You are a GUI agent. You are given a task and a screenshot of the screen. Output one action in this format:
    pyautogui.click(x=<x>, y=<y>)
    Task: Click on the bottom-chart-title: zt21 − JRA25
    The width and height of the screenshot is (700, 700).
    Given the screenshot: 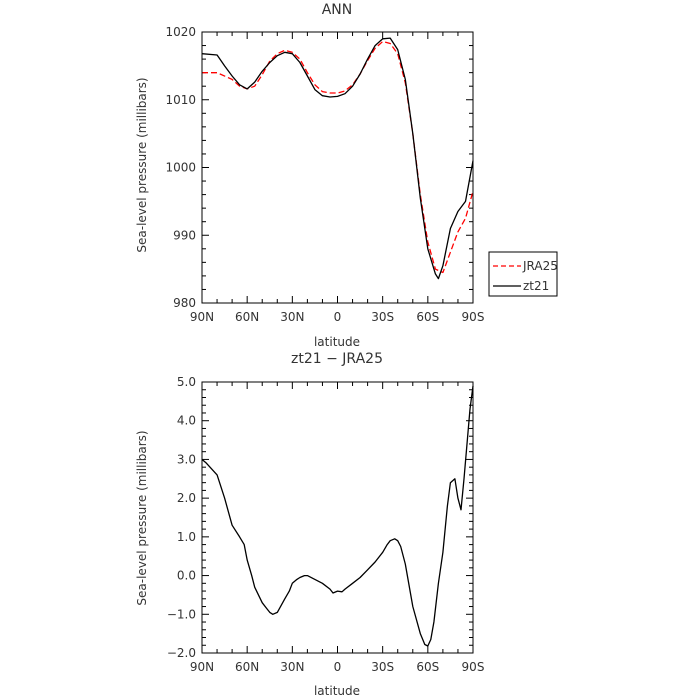 What is the action you would take?
    pyautogui.click(x=337, y=359)
    